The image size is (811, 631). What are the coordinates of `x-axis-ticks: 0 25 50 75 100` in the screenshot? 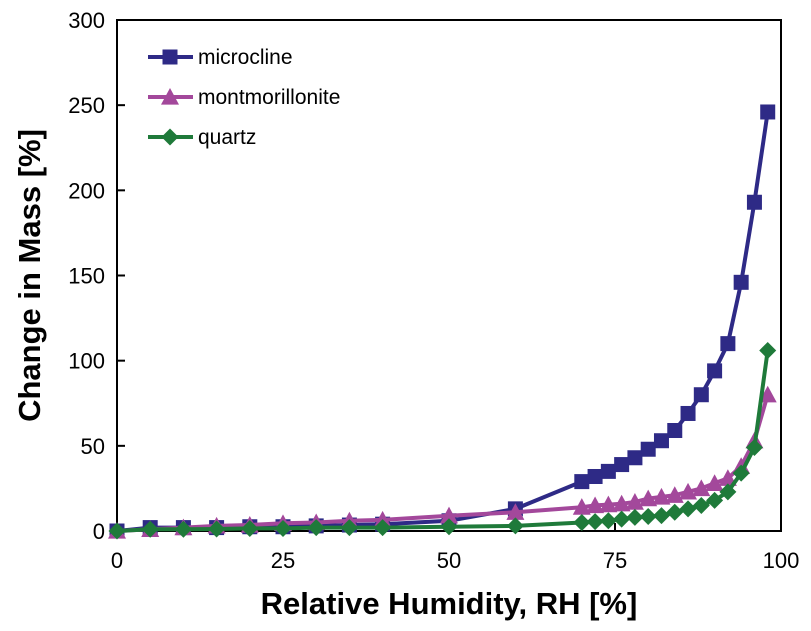 It's located at (455, 548).